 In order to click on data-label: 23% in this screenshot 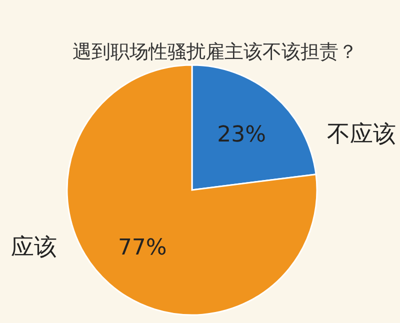, I will do `click(241, 135)`.